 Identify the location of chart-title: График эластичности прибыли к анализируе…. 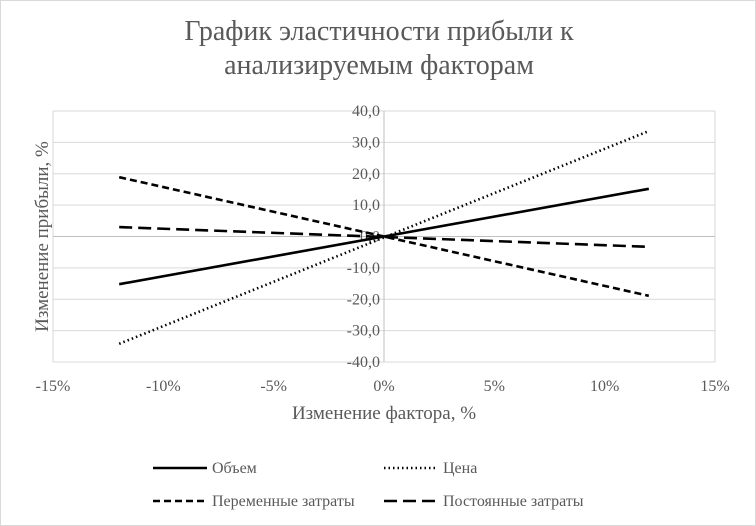
(379, 48).